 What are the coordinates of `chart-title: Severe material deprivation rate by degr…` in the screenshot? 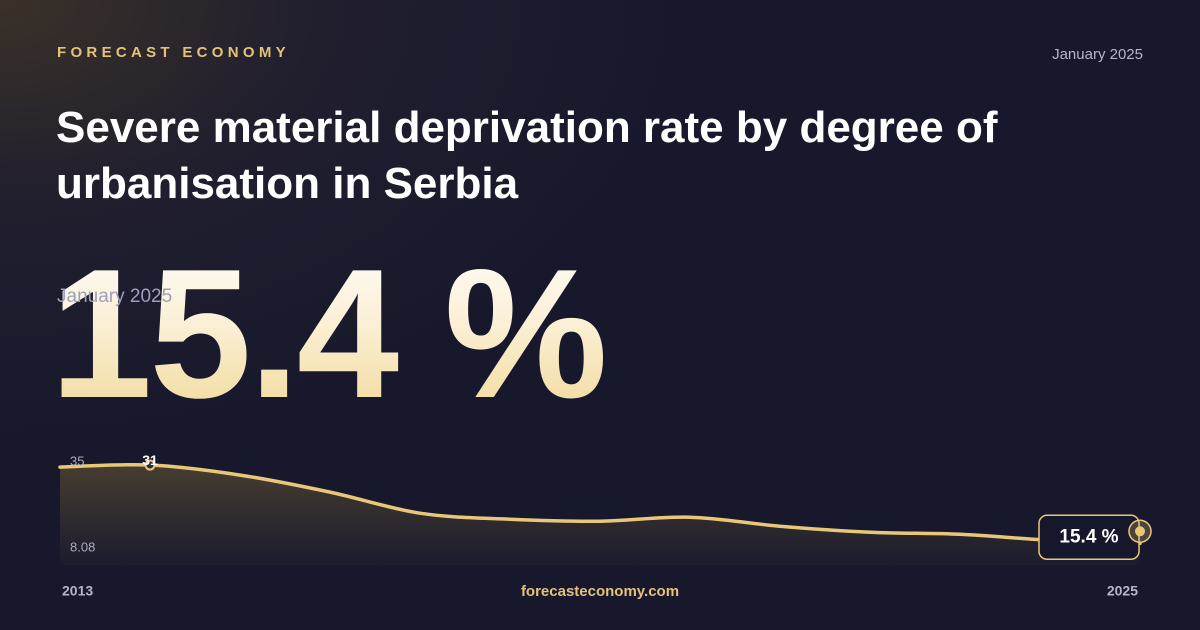 It's located at (527, 155).